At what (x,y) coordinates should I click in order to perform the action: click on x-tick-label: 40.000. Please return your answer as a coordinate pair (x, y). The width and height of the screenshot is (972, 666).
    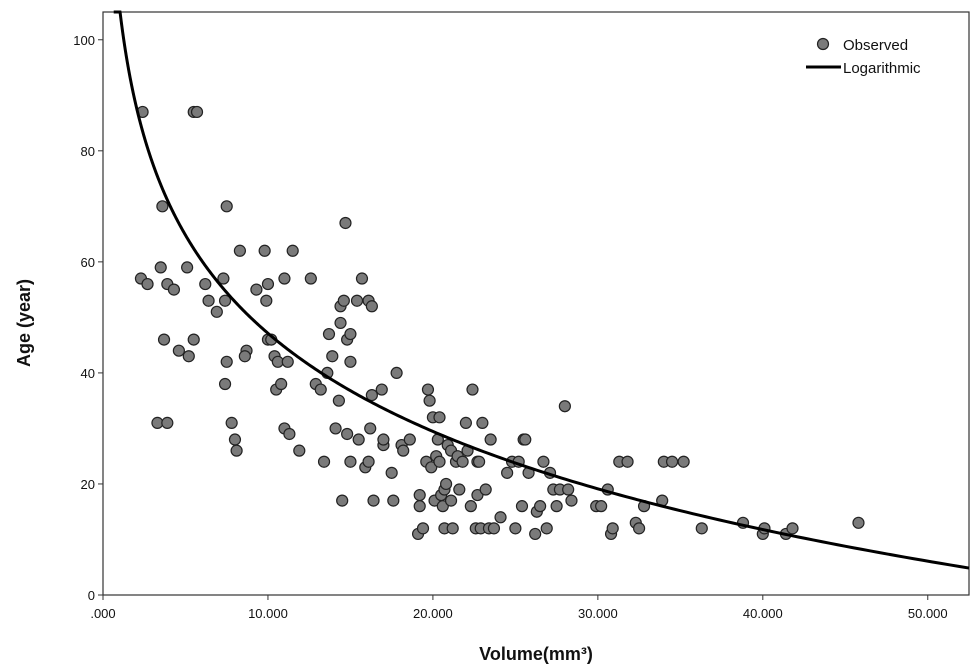
    Looking at the image, I should click on (763, 613).